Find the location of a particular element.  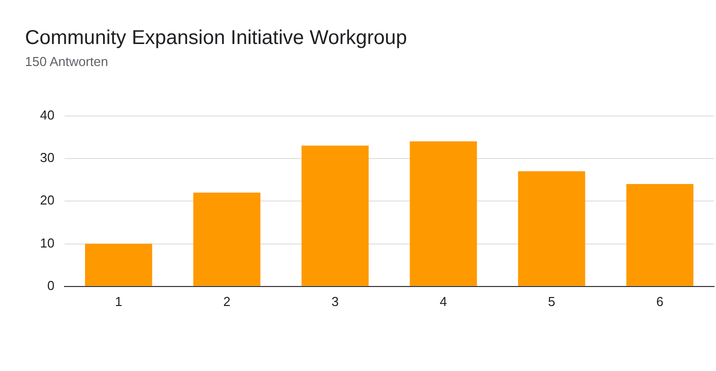

x-tick-label: 6 is located at coordinates (660, 301).